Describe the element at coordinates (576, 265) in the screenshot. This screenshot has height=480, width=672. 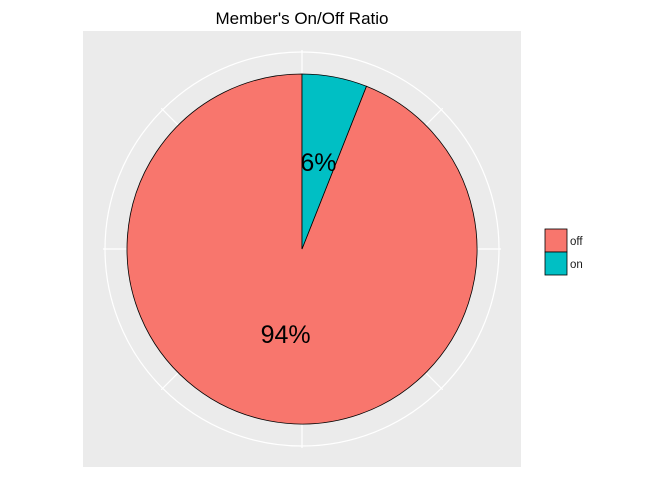
I see `legend-label-on: on` at that location.